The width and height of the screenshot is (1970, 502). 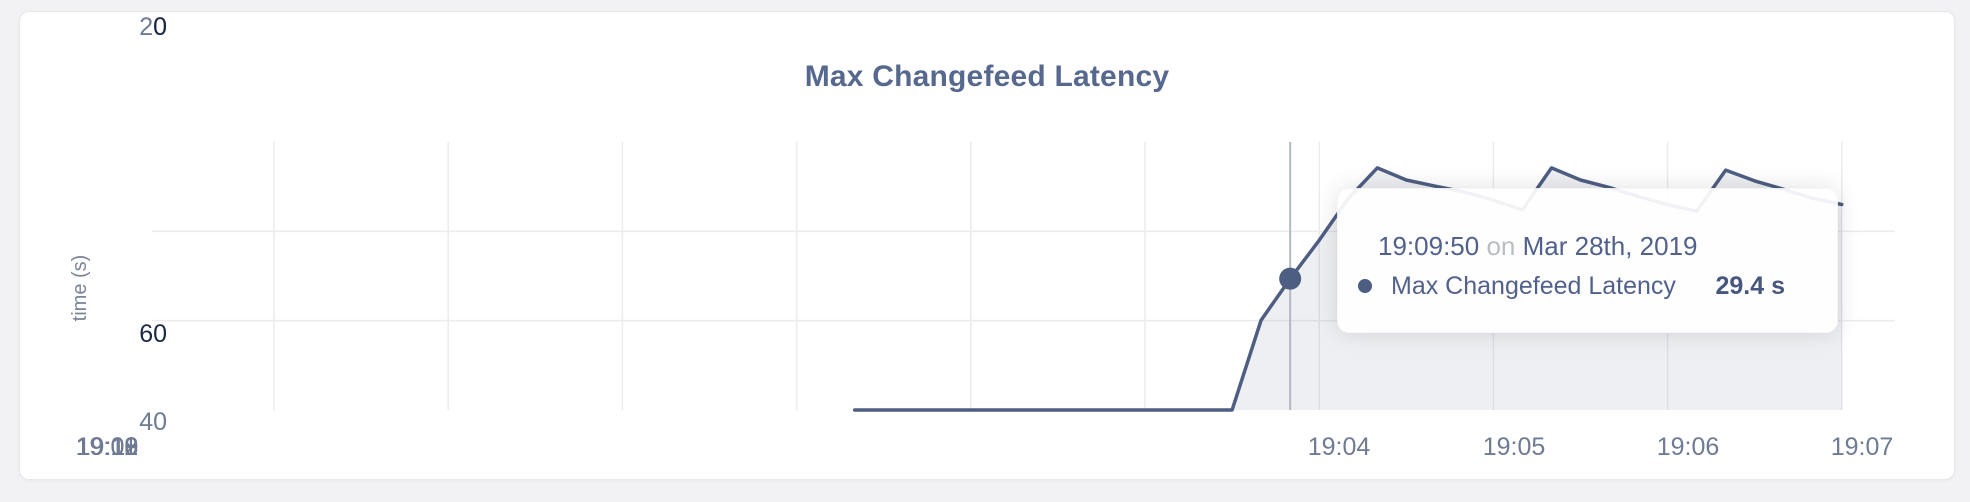 I want to click on x-tick: 19:08, so click(x=107, y=447).